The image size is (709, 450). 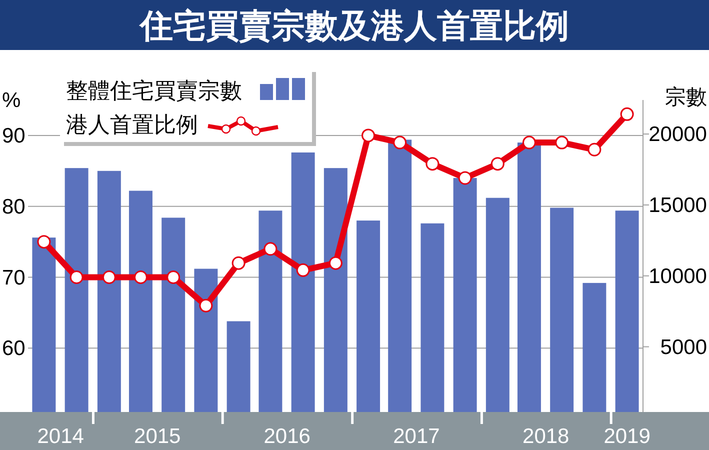 What do you see at coordinates (287, 436) in the screenshot?
I see `x-tick-label: 2016` at bounding box center [287, 436].